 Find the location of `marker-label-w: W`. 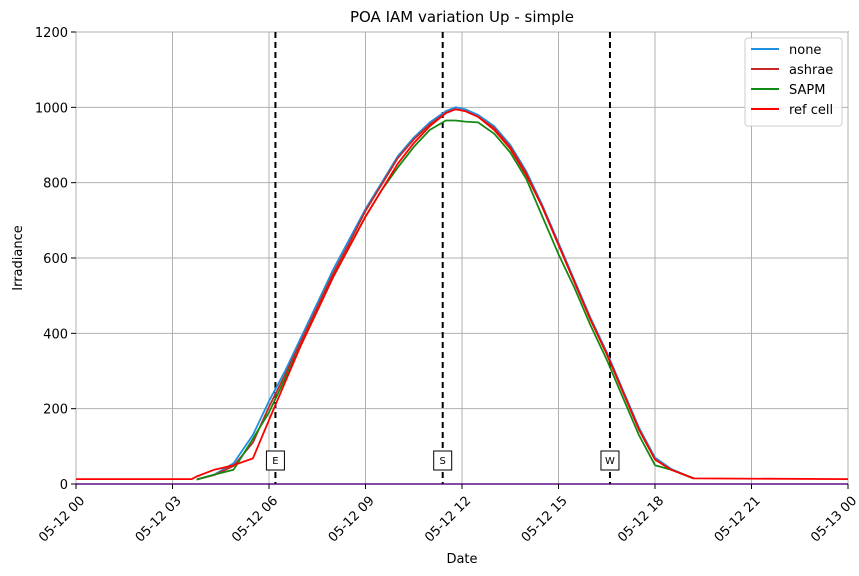

marker-label-w: W is located at coordinates (610, 461).